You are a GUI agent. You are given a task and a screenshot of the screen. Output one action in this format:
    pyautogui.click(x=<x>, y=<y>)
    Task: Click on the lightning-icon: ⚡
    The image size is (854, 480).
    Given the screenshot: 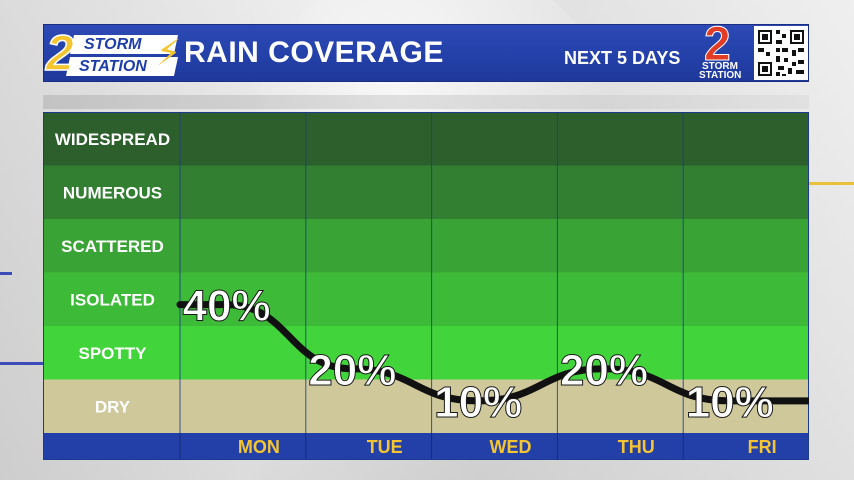 What is the action you would take?
    pyautogui.click(x=169, y=52)
    